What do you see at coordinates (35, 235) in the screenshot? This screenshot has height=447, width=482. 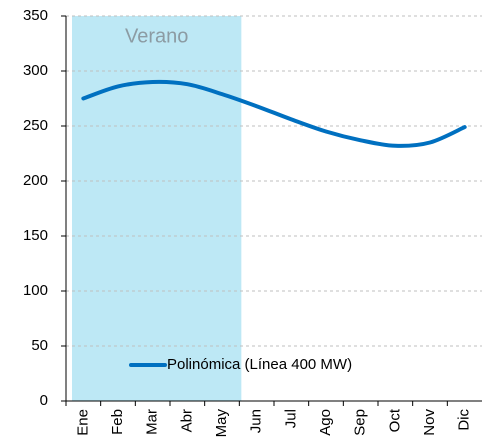 I see `y-tick-label: 150` at bounding box center [35, 235].